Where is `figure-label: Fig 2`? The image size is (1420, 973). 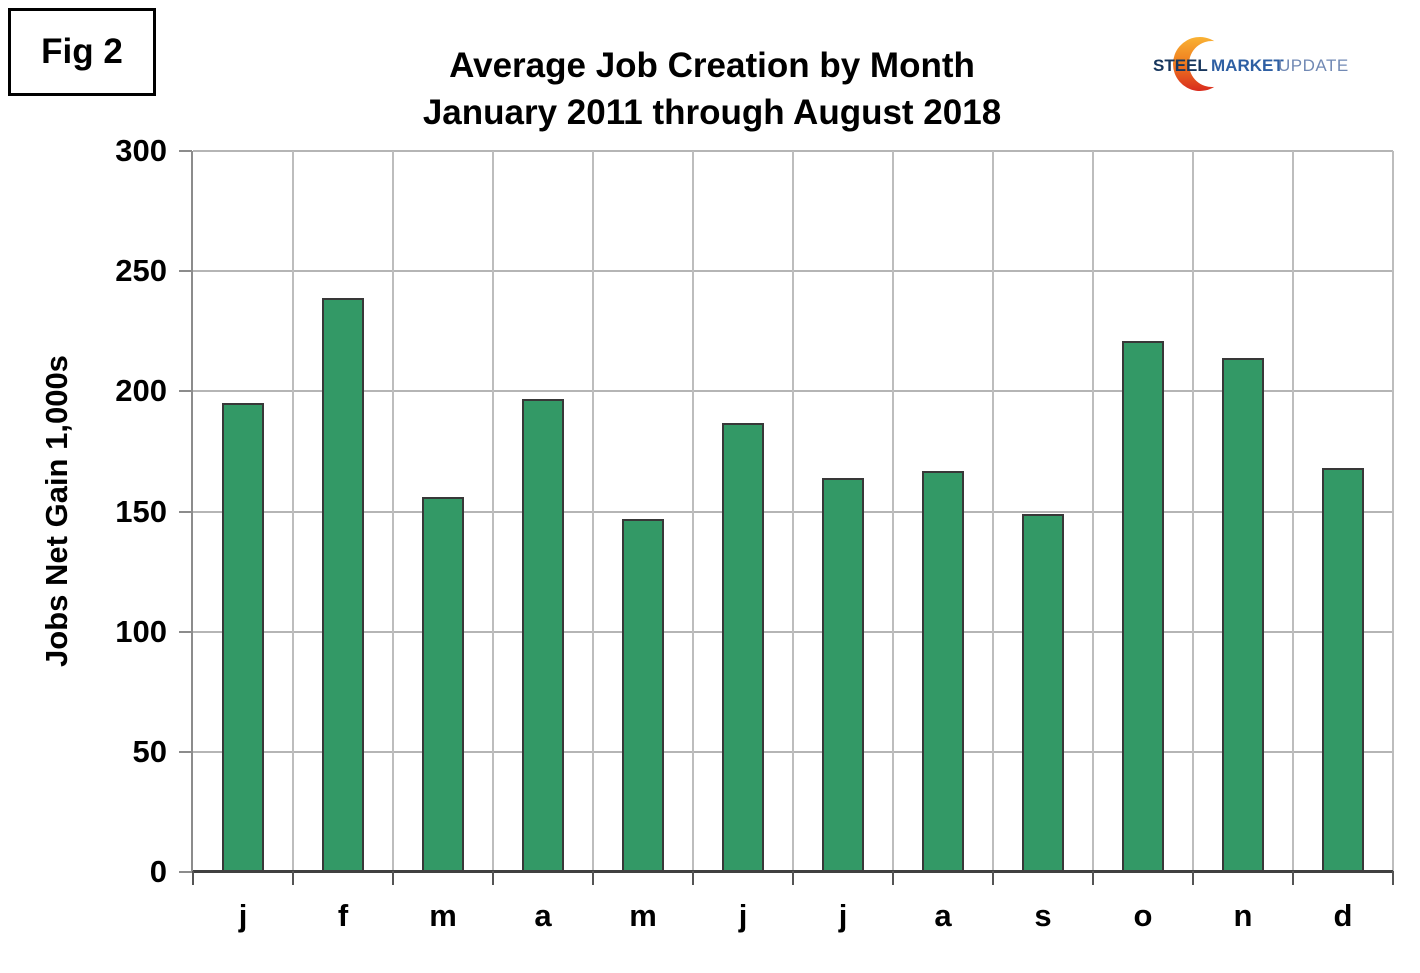
figure-label: Fig 2 is located at coordinates (82, 52).